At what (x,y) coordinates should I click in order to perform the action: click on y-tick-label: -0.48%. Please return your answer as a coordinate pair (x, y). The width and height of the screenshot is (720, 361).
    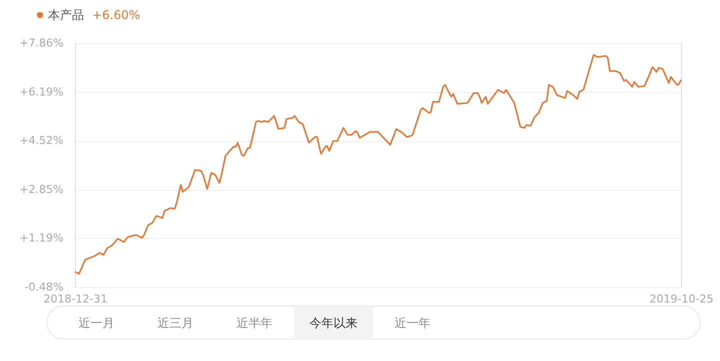
    Looking at the image, I should click on (44, 287).